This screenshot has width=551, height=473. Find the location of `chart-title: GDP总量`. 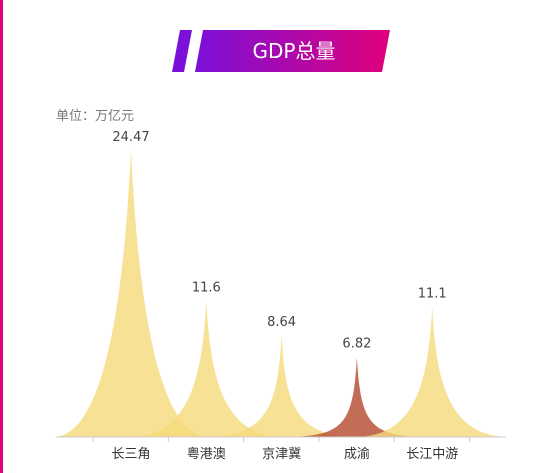

chart-title: GDP总量 is located at coordinates (294, 51).